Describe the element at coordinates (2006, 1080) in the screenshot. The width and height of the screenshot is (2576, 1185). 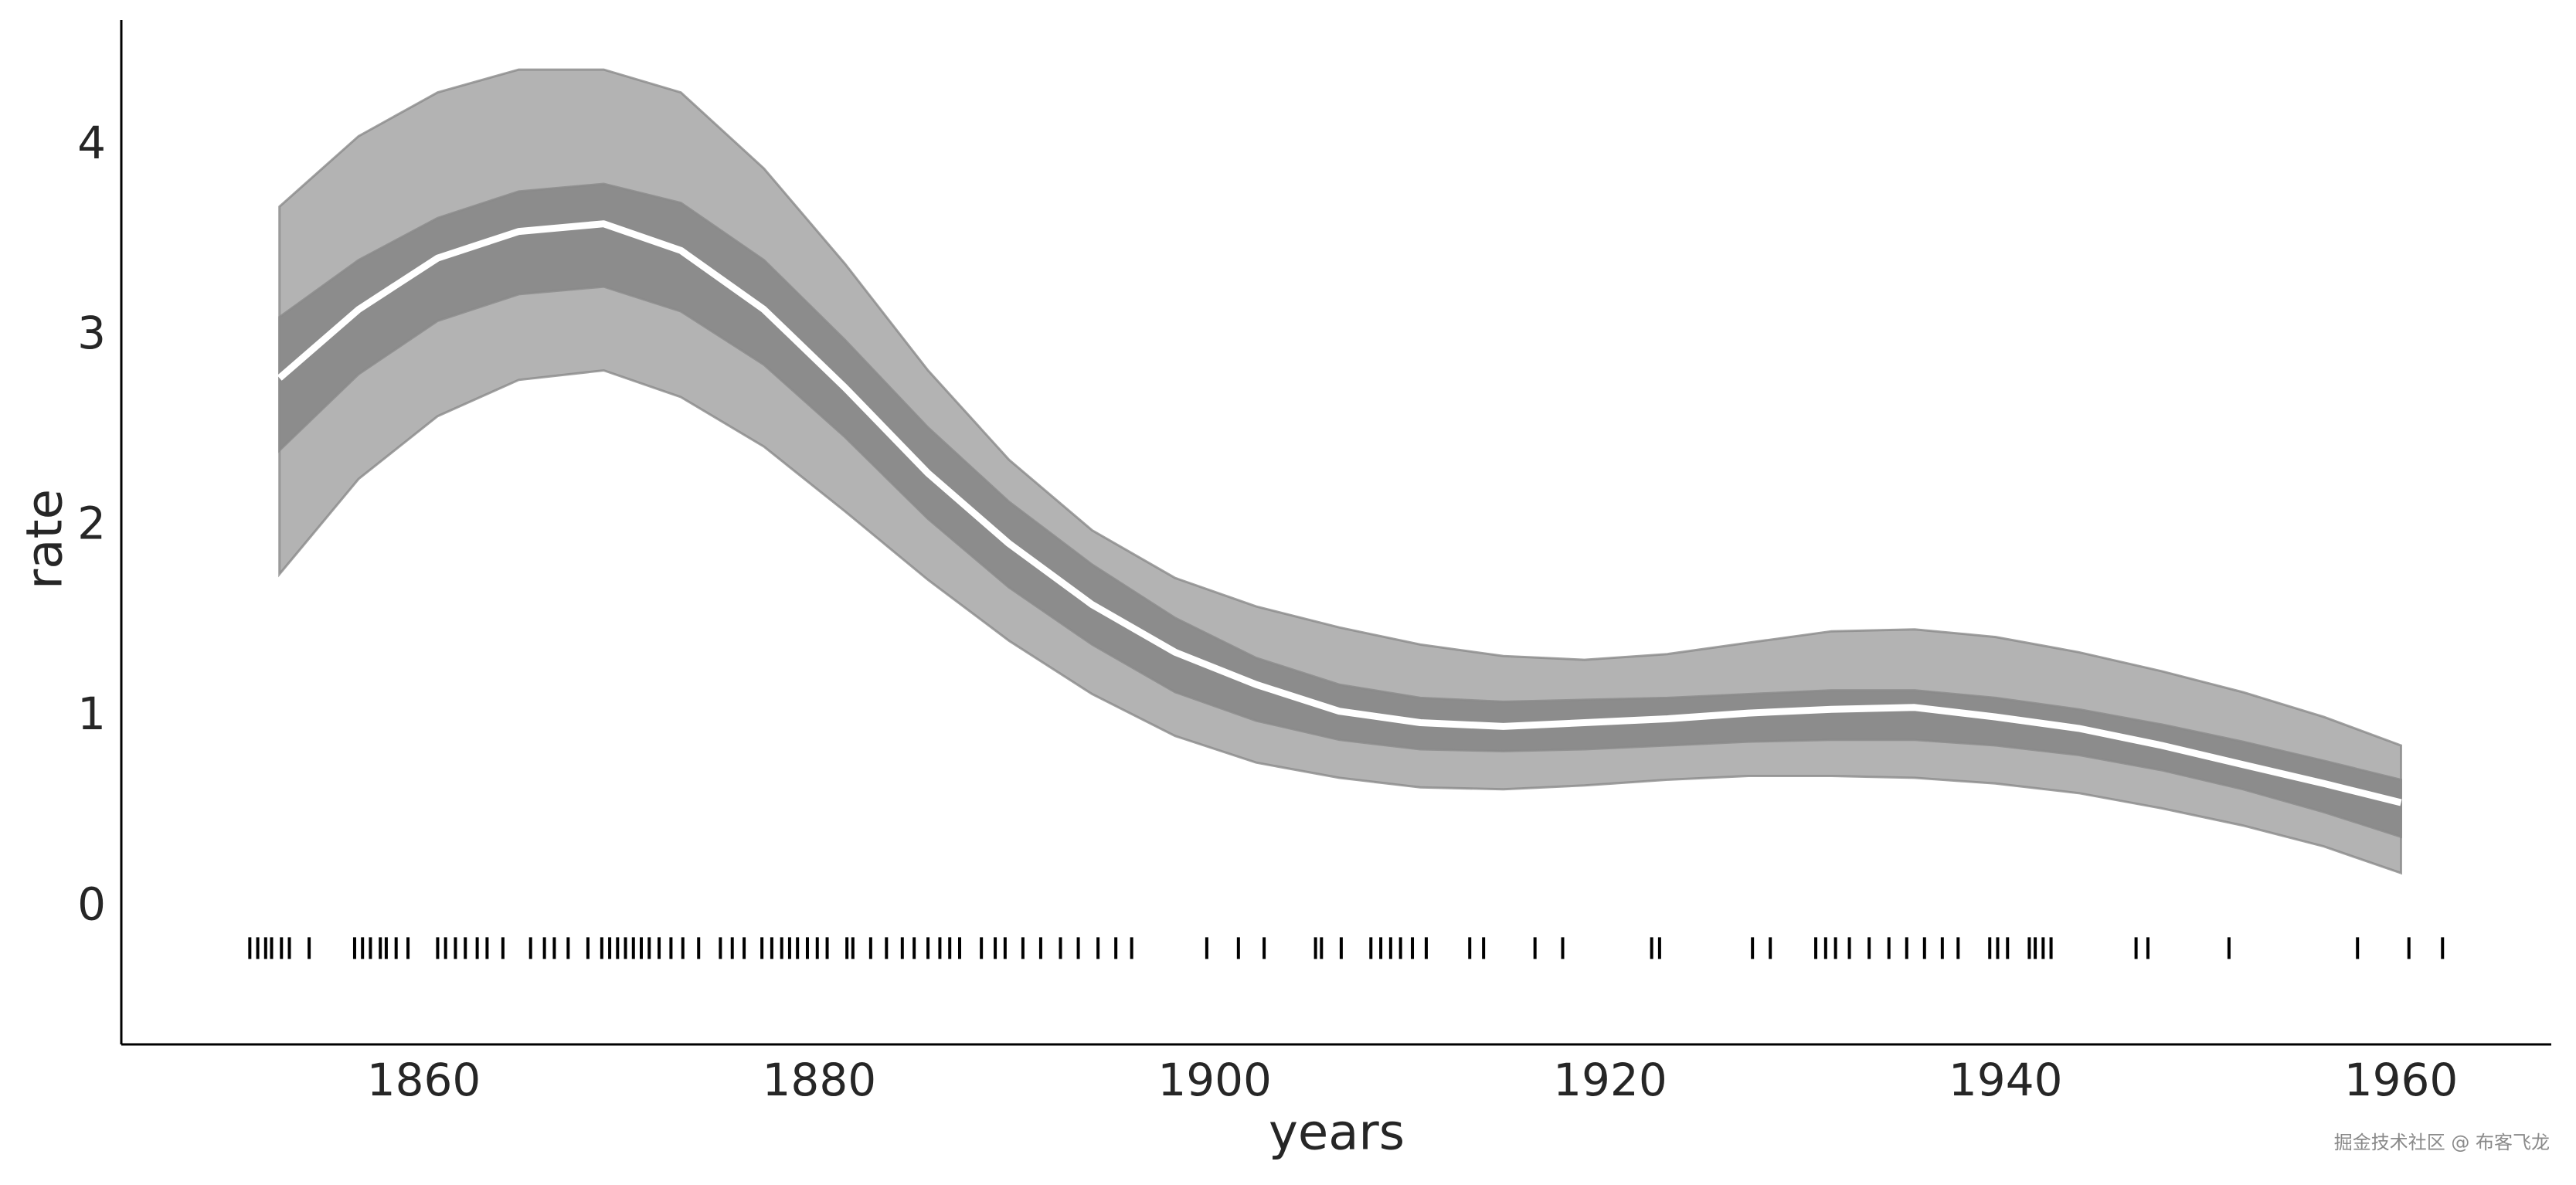
I see `x-tick-label: 1940` at that location.